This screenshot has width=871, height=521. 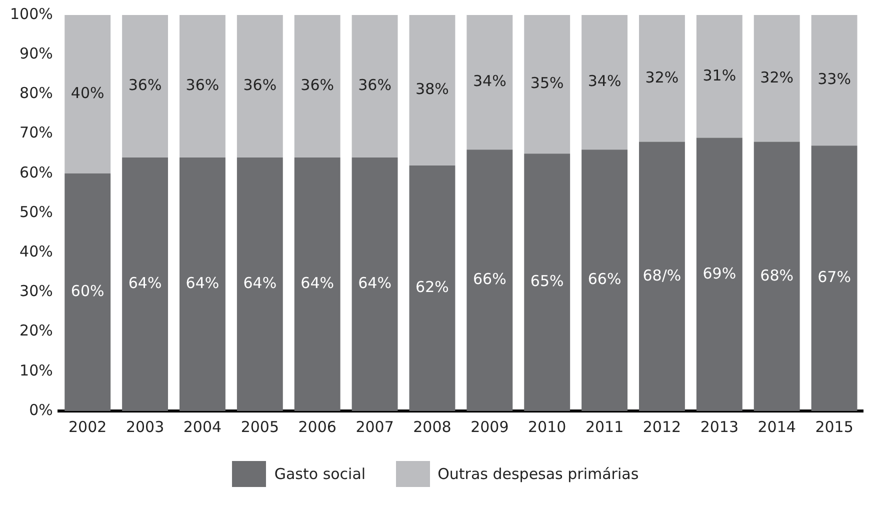 I want to click on y-tick-label: 60%, so click(x=36, y=172).